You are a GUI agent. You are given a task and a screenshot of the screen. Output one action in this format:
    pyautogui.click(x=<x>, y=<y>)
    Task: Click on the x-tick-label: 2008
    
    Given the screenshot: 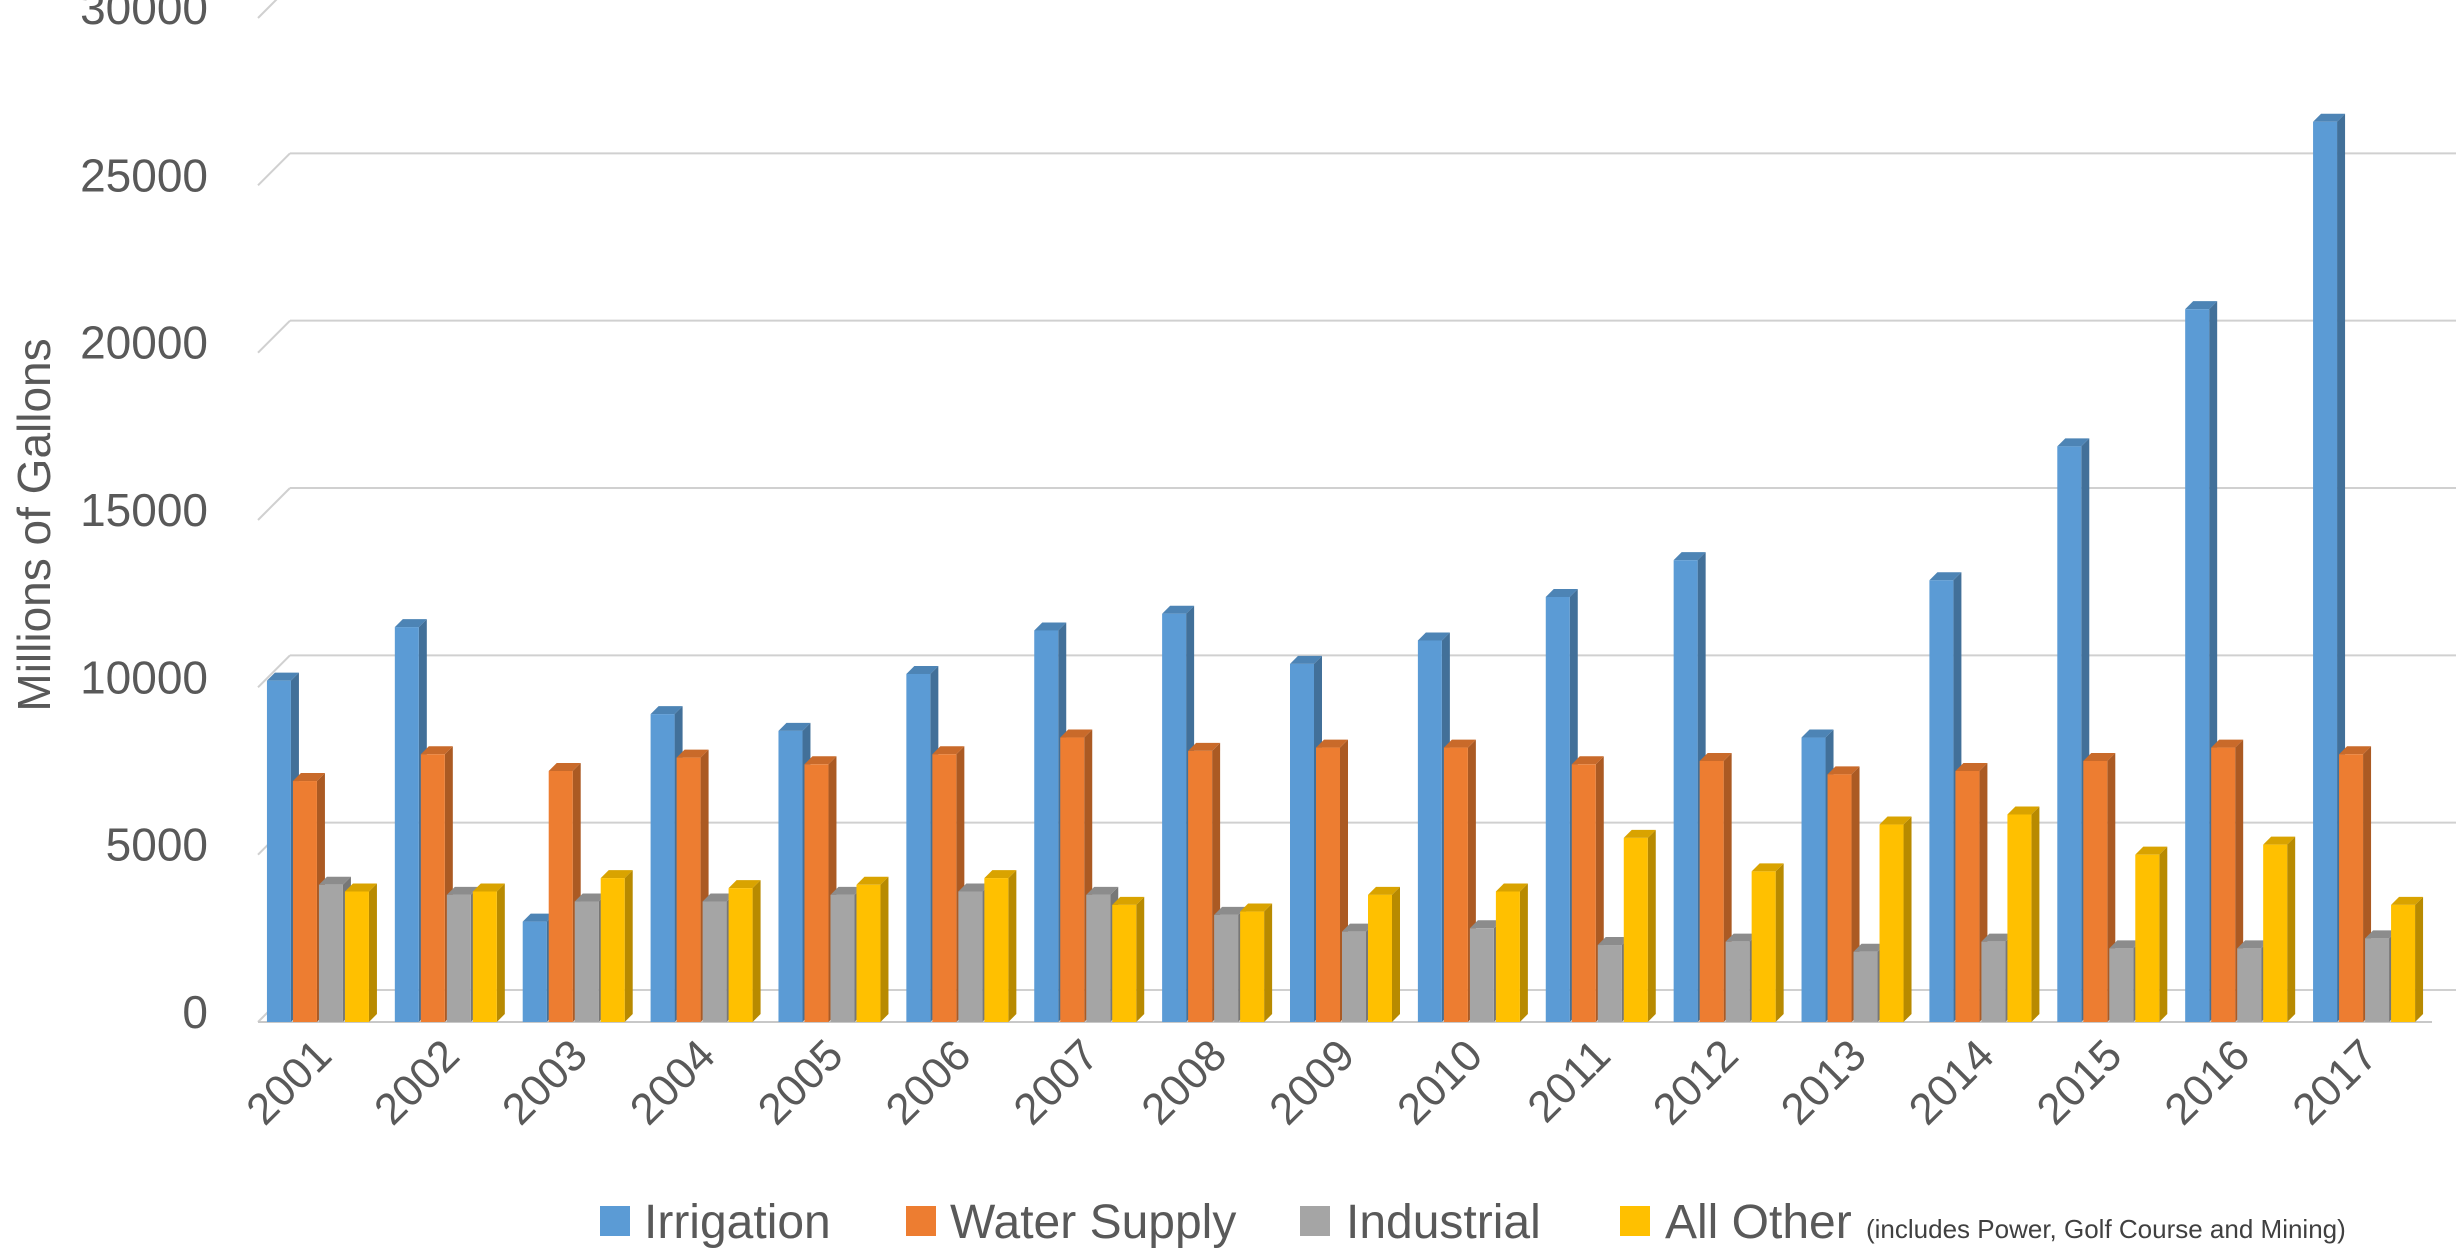 What is the action you would take?
    pyautogui.click(x=1184, y=1082)
    